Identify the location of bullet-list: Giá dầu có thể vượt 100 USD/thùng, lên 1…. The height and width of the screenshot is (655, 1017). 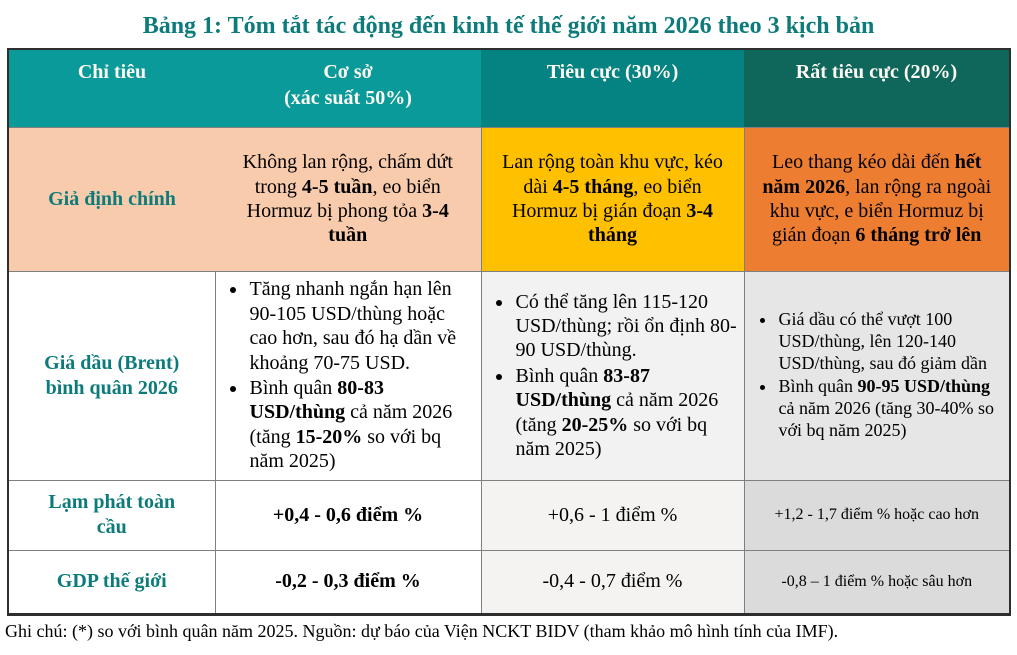
(878, 375).